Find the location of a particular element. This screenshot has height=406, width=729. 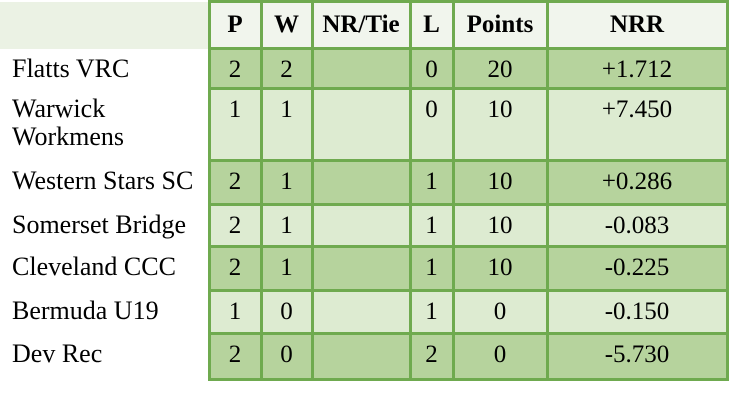

table-row: Flatts VRC 2 2 0 20 +1.712 is located at coordinates (364, 68).